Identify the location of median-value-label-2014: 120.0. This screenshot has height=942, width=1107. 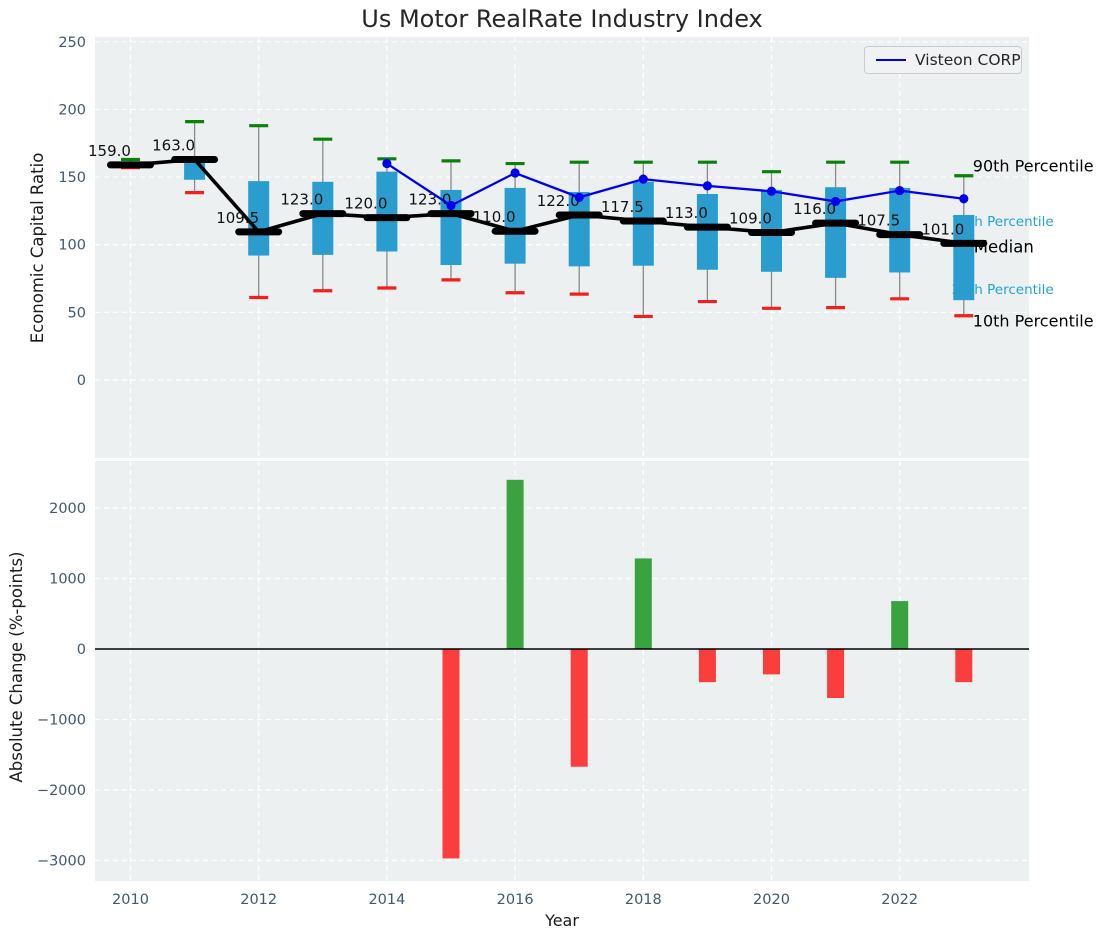
(365, 204).